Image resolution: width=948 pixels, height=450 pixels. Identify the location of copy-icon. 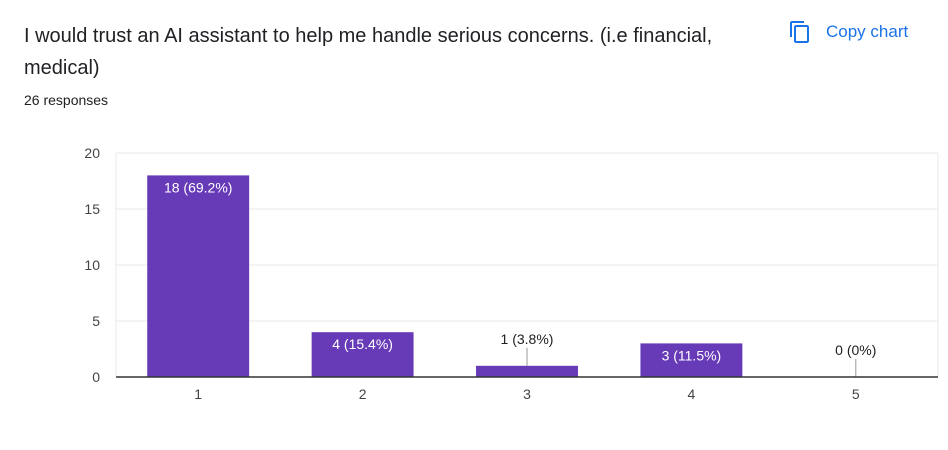
(800, 32).